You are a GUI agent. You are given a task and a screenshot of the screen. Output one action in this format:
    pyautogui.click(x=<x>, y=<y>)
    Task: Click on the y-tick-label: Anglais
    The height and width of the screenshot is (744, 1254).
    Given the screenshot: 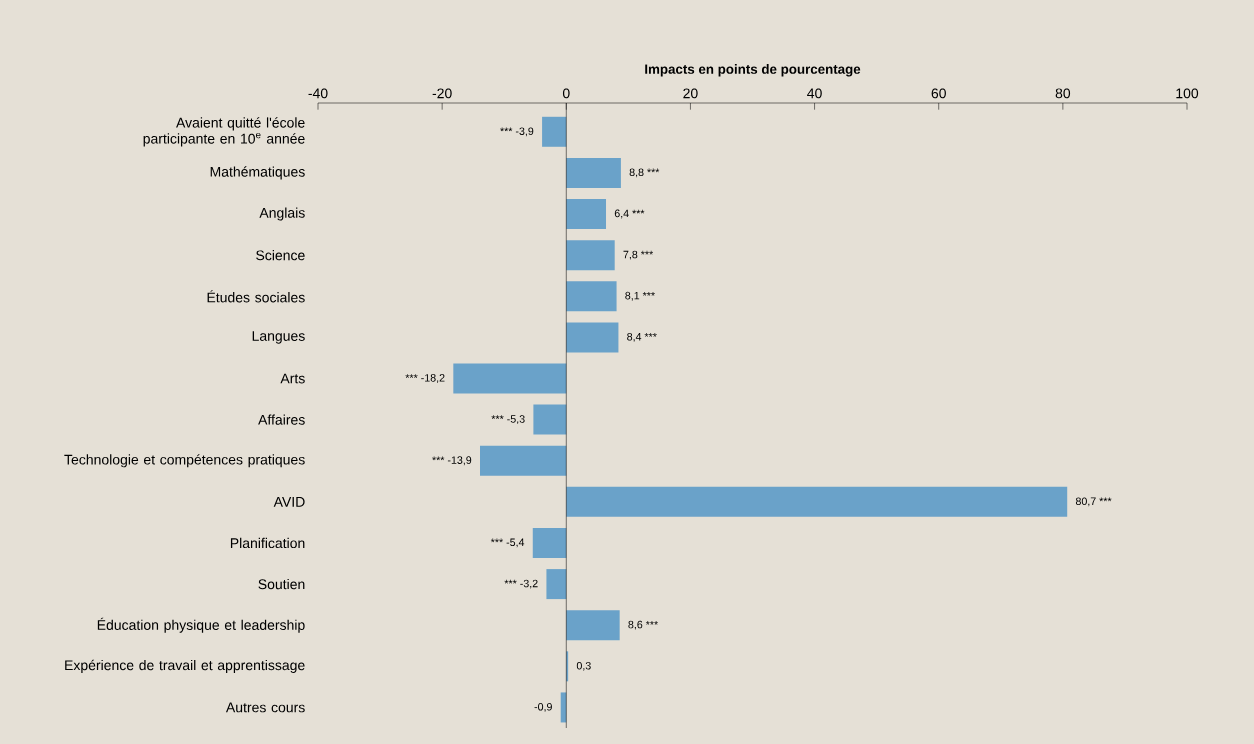 What is the action you would take?
    pyautogui.click(x=282, y=214)
    